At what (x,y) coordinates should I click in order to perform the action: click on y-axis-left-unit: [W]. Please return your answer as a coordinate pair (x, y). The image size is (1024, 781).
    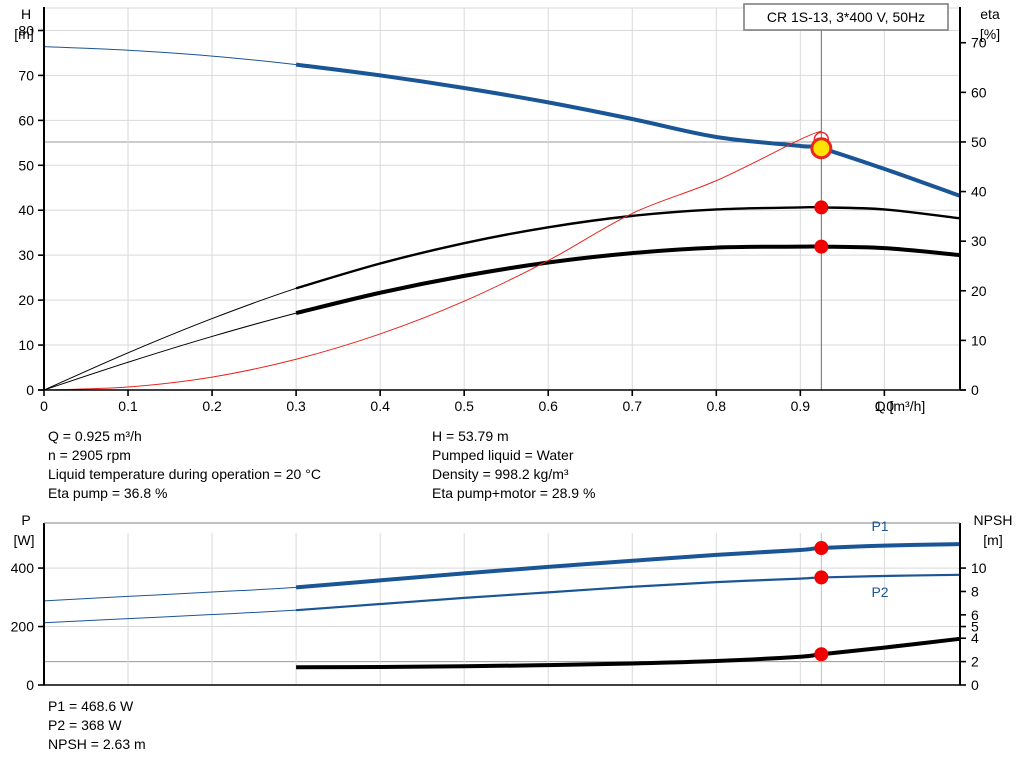
    Looking at the image, I should click on (24, 540).